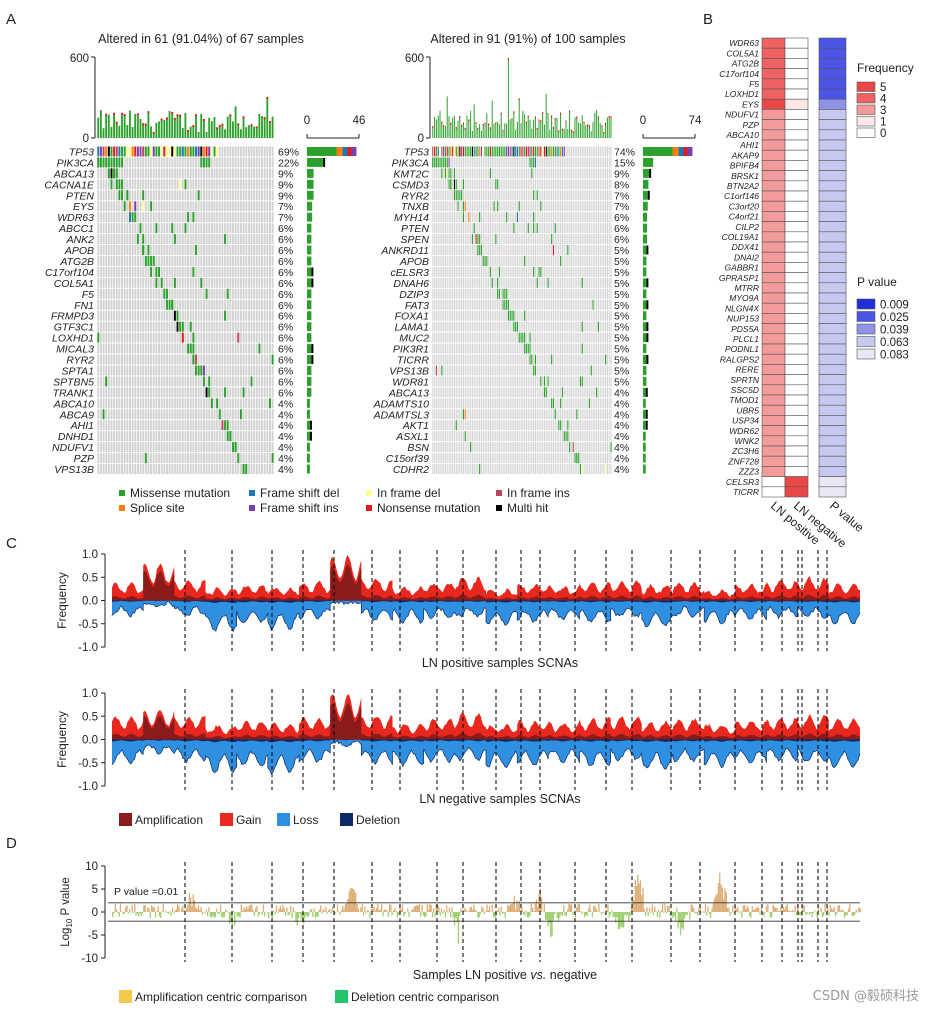 Image resolution: width=927 pixels, height=1010 pixels. What do you see at coordinates (349, 151) in the screenshot?
I see `gene-count-bar-seg` at bounding box center [349, 151].